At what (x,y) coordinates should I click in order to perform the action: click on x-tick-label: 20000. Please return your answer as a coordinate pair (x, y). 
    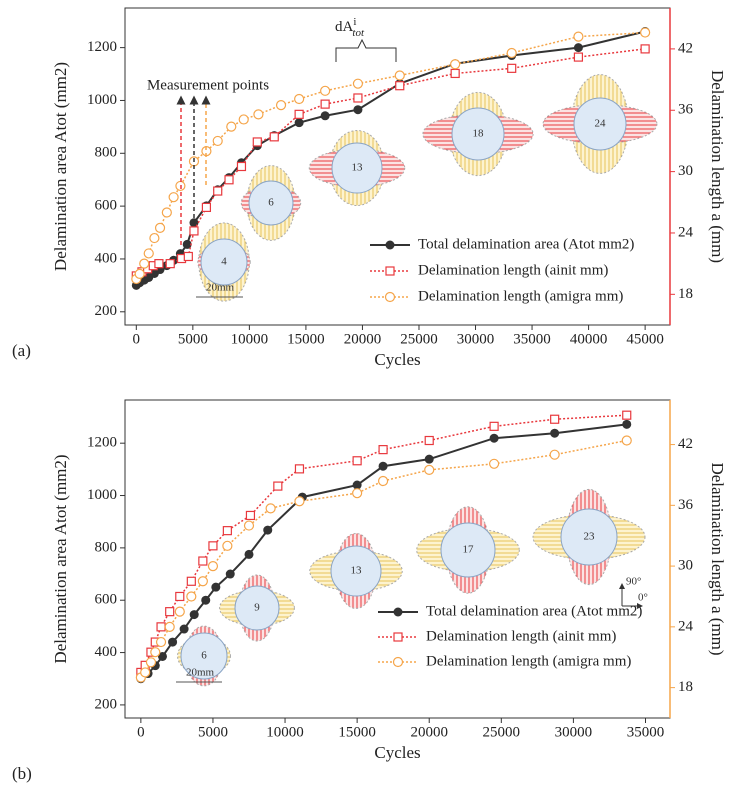
    Looking at the image, I should click on (363, 339).